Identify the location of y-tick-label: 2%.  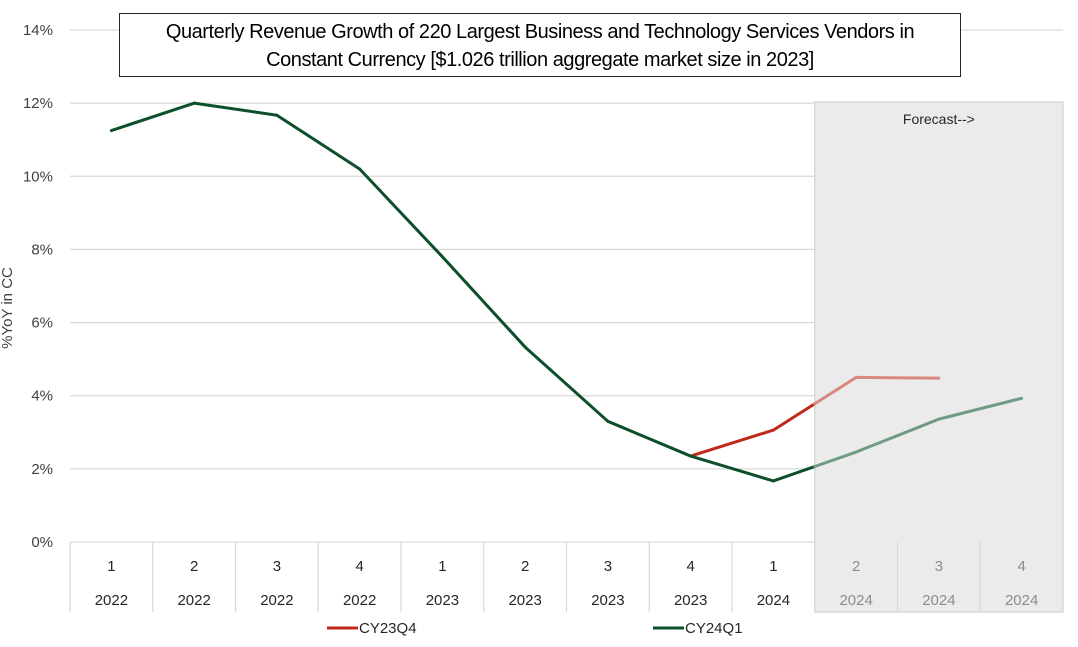
(42, 469).